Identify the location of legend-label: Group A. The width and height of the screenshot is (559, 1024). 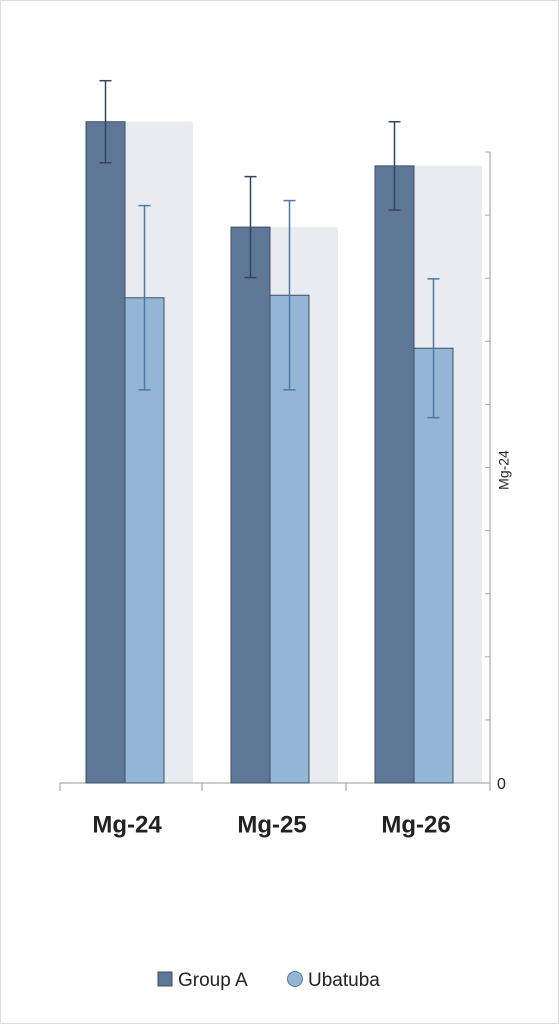
(213, 980).